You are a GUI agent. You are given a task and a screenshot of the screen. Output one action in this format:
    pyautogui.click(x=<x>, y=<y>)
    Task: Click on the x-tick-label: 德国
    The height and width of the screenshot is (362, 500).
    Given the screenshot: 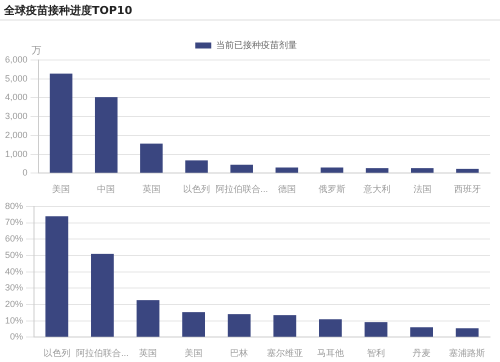 What is the action you would take?
    pyautogui.click(x=287, y=189)
    